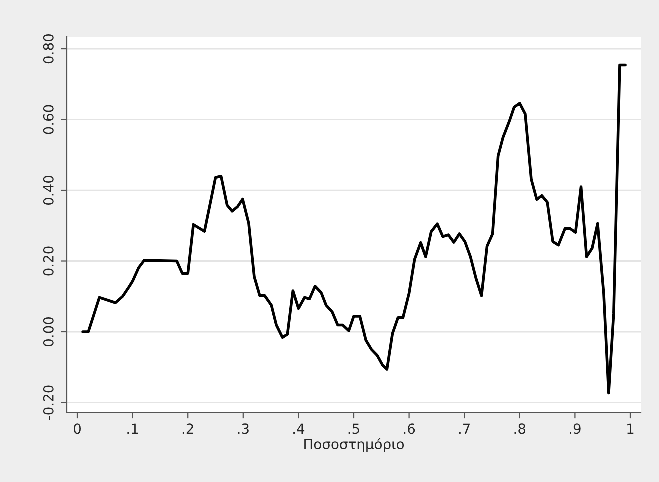  I want to click on x-tick-label: 0, so click(78, 429).